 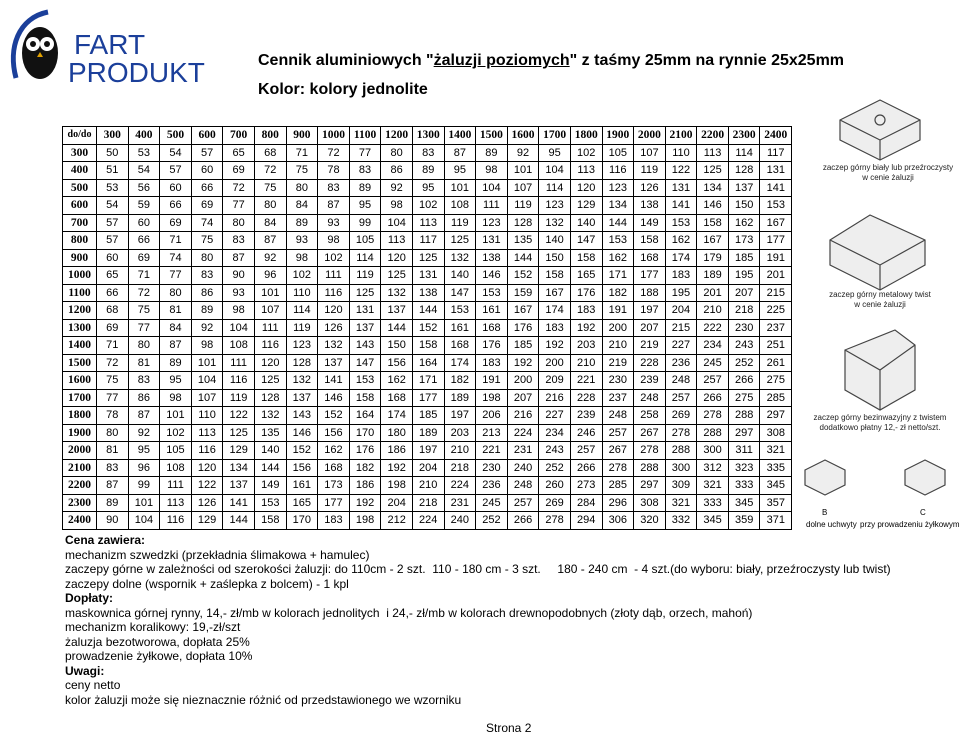 I want to click on price-cell: 51, so click(x=112, y=170).